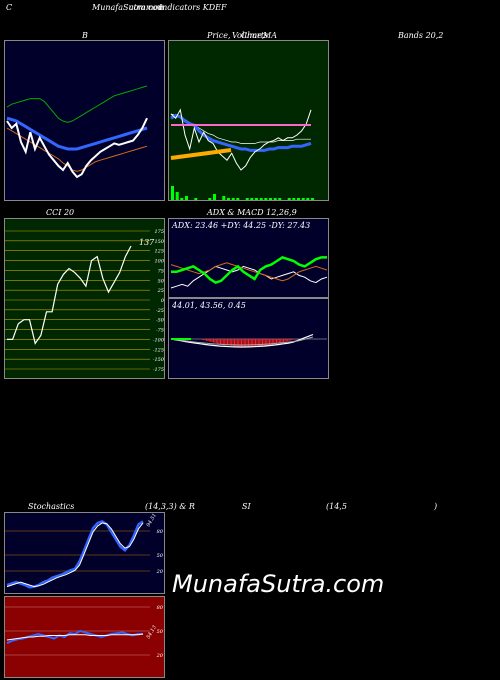 The height and width of the screenshot is (680, 500). I want to click on adx-line, so click(249, 277).